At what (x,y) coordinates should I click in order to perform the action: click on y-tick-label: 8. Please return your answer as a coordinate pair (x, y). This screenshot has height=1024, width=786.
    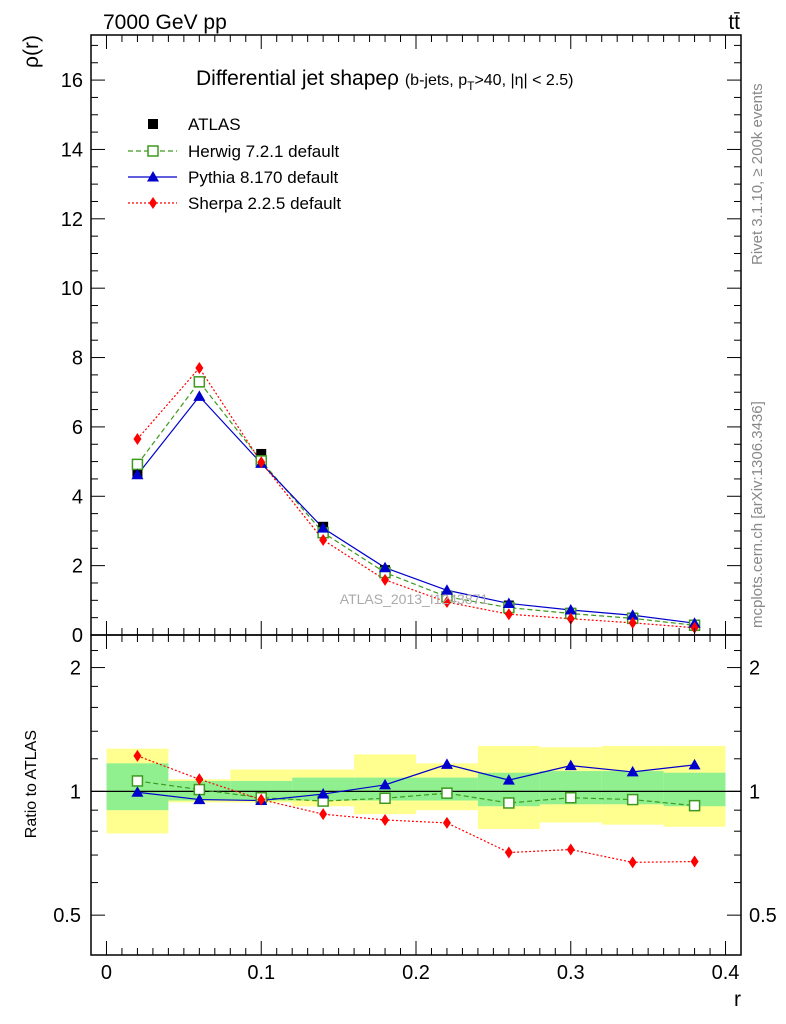
    Looking at the image, I should click on (77, 359).